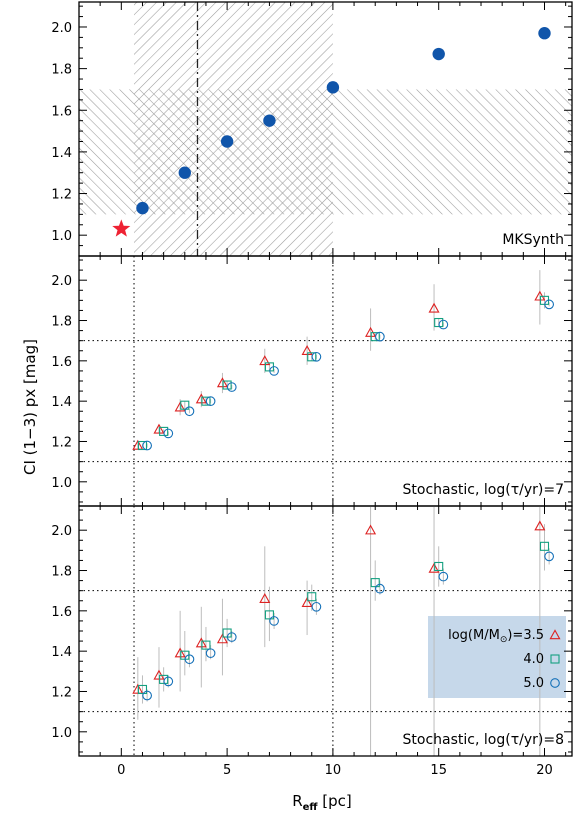 This screenshot has height=813, width=579. I want to click on legend-background, so click(497, 657).